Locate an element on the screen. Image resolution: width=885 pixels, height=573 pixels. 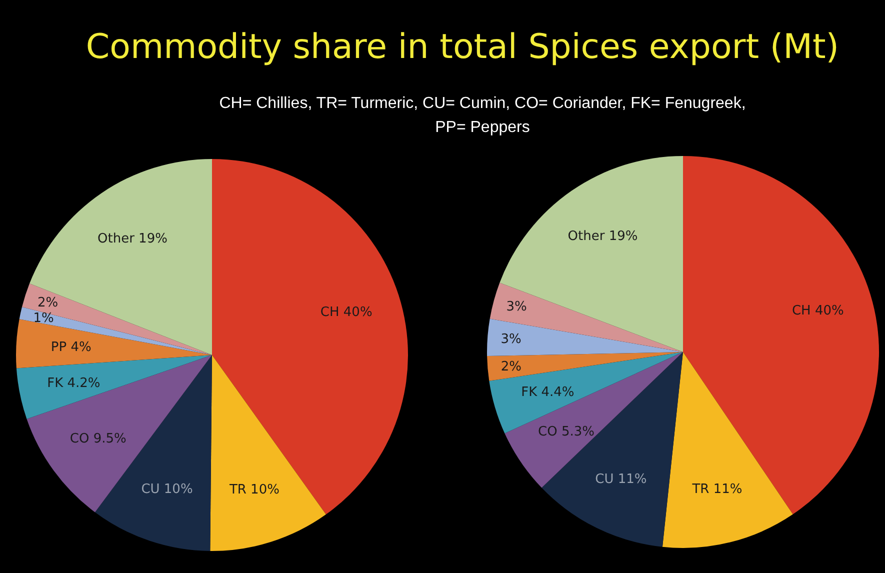
slice-label: CO 9.5% is located at coordinates (98, 438).